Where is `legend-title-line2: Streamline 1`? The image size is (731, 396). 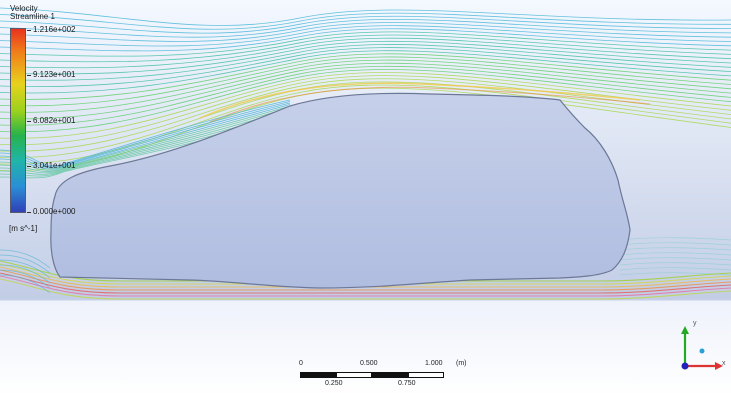 legend-title-line2: Streamline 1 is located at coordinates (32, 16).